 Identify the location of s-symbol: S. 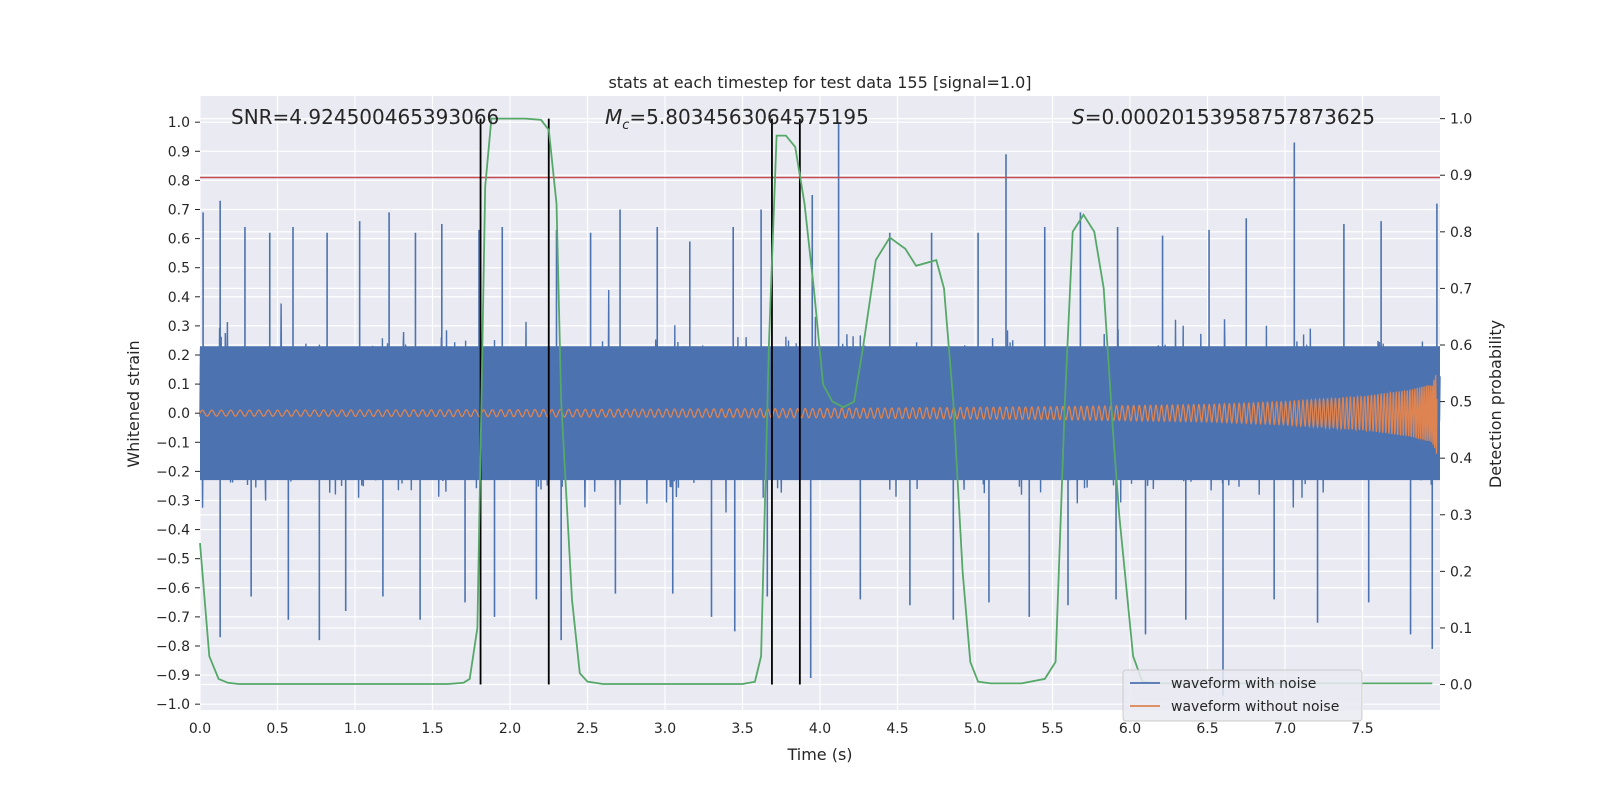
(1078, 117).